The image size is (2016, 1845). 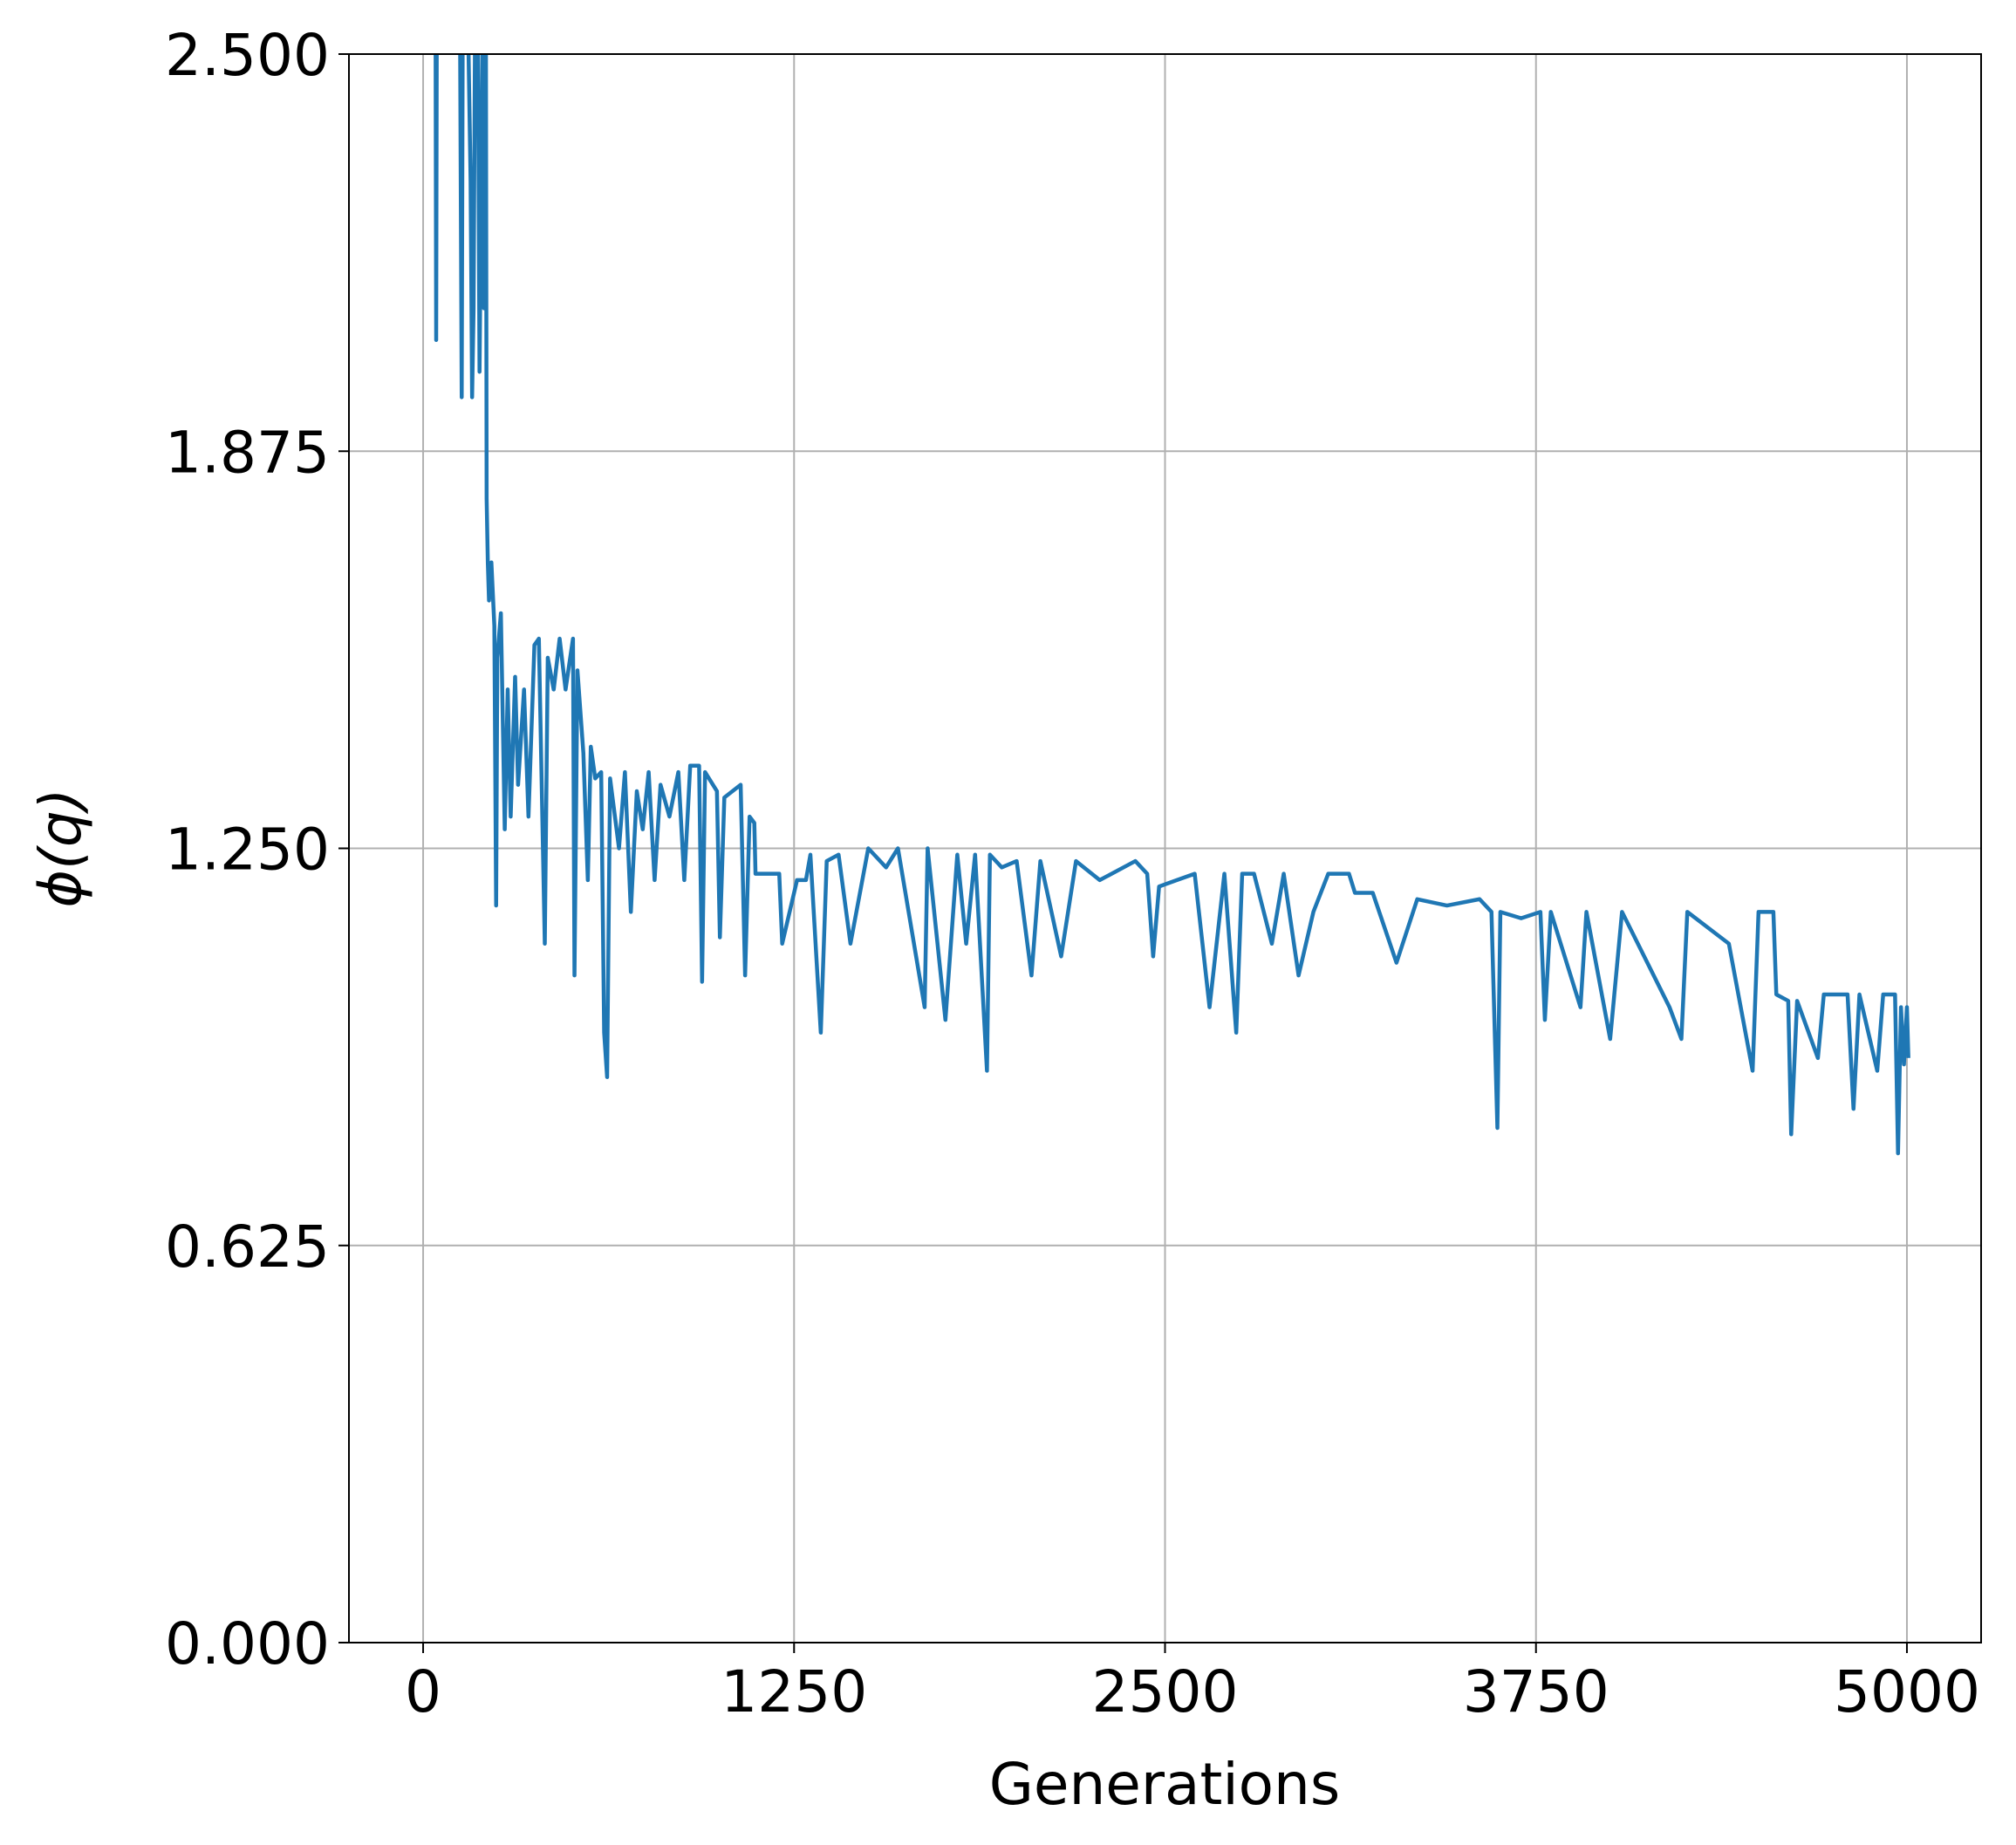 I want to click on x-tick-label: 3750, so click(x=1536, y=1691).